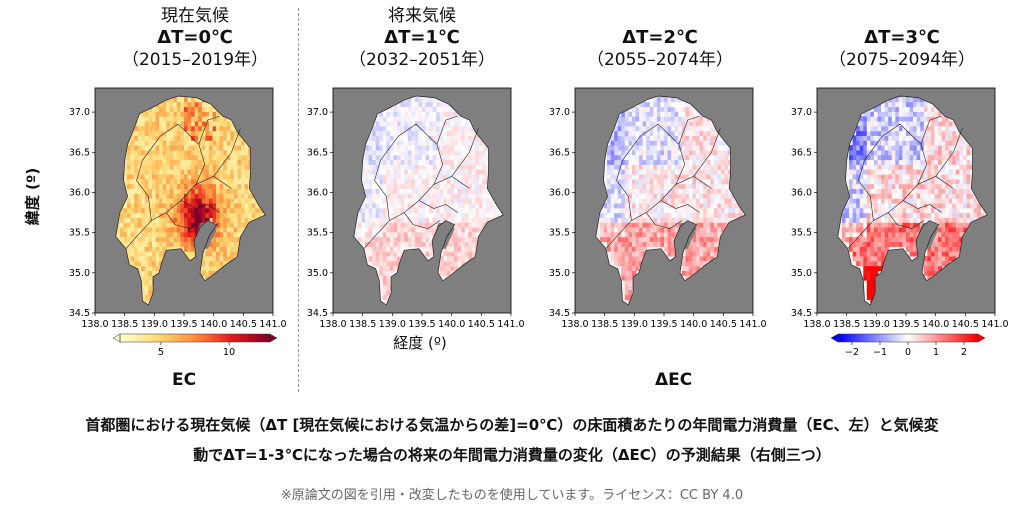 This screenshot has height=509, width=1024. I want to click on prefecture-border, so click(438, 206).